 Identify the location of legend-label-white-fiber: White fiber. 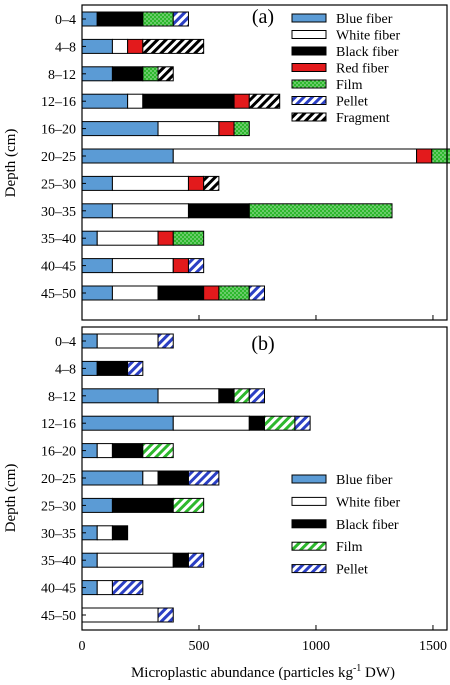
(368, 36).